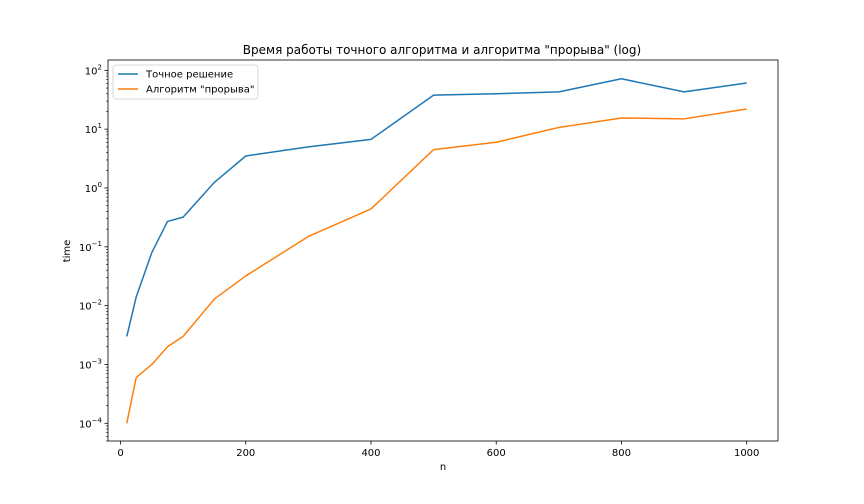  I want to click on x-tick-label: 1000, so click(746, 453).